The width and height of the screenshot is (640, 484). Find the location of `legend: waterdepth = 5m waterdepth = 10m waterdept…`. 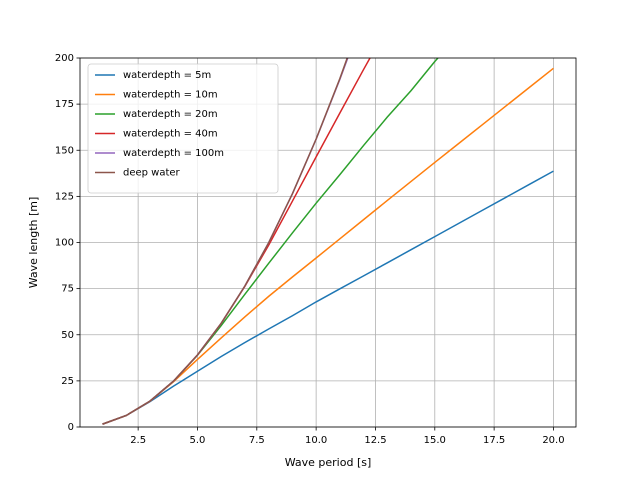

legend: waterdepth = 5m waterdepth = 10m waterdept… is located at coordinates (183, 128).